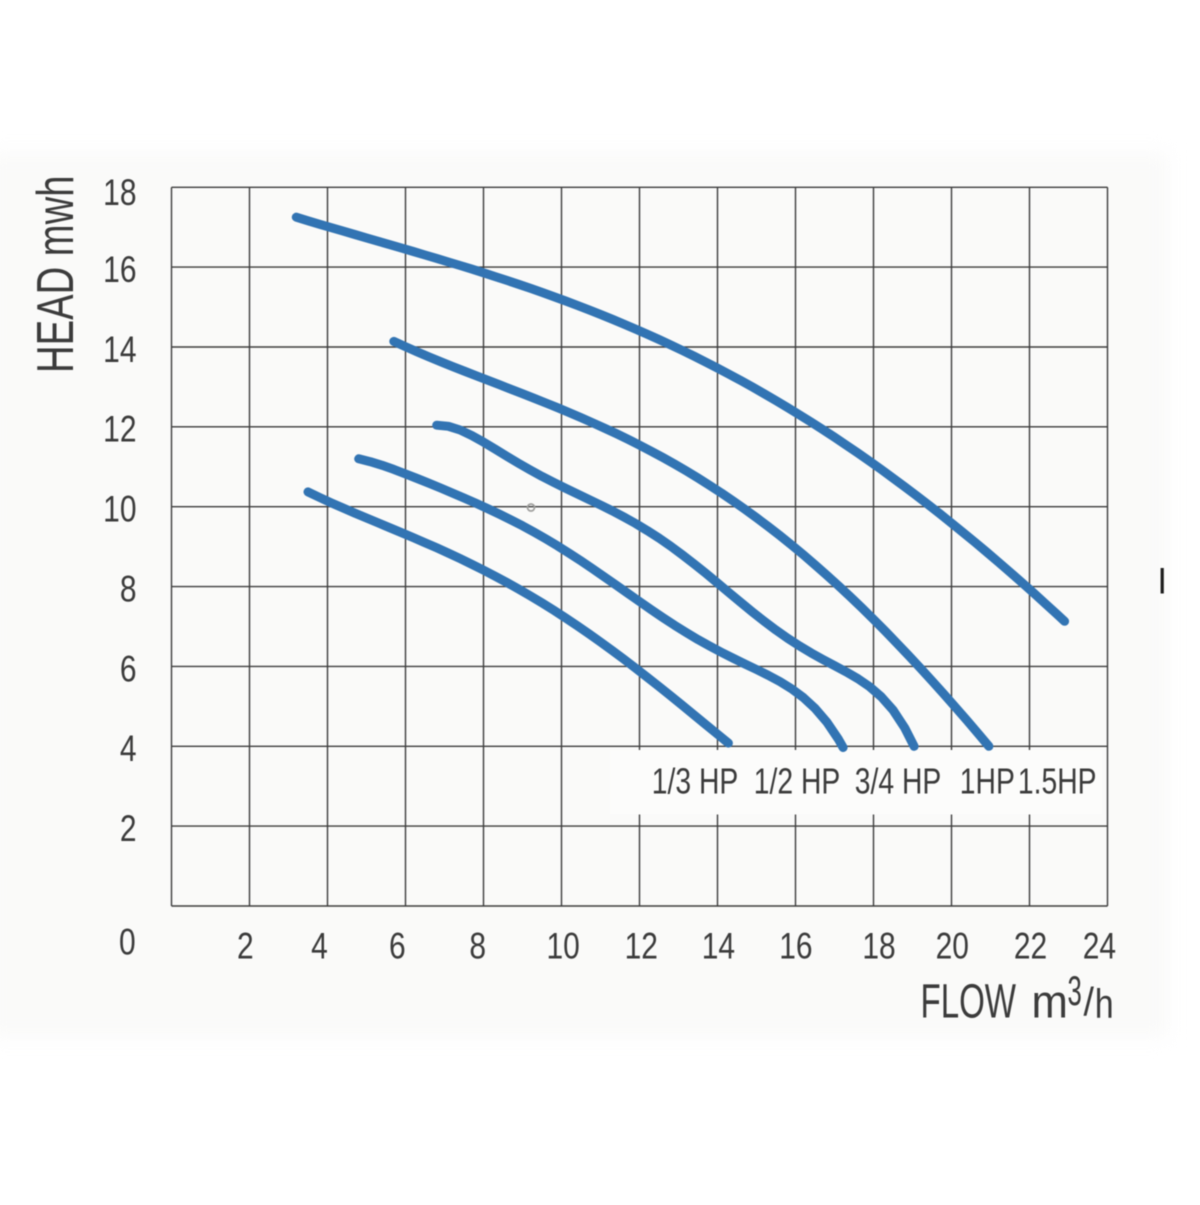  What do you see at coordinates (1075, 992) in the screenshot?
I see `svg-text: 3` at bounding box center [1075, 992].